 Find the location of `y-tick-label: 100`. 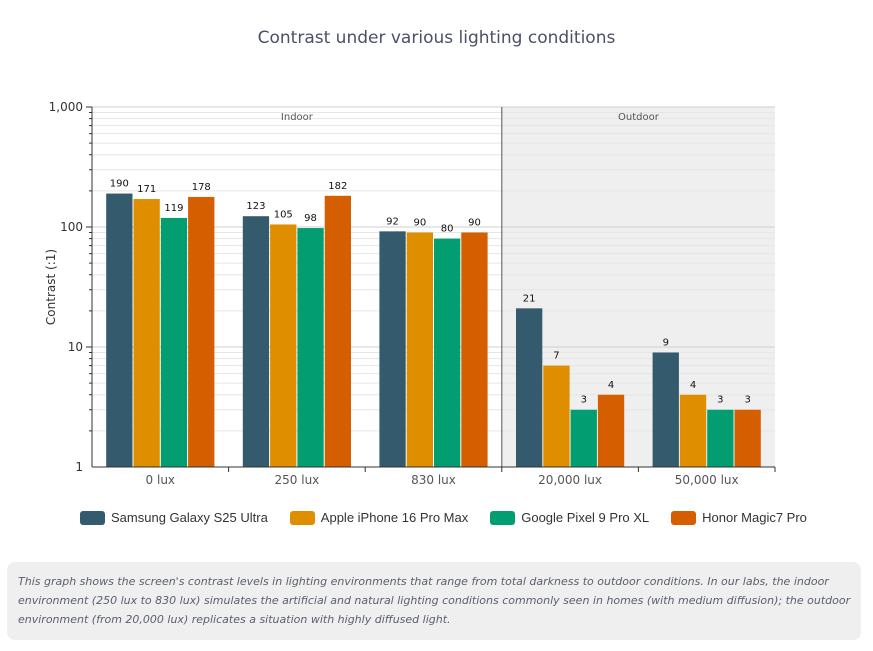

y-tick-label: 100 is located at coordinates (71, 227).